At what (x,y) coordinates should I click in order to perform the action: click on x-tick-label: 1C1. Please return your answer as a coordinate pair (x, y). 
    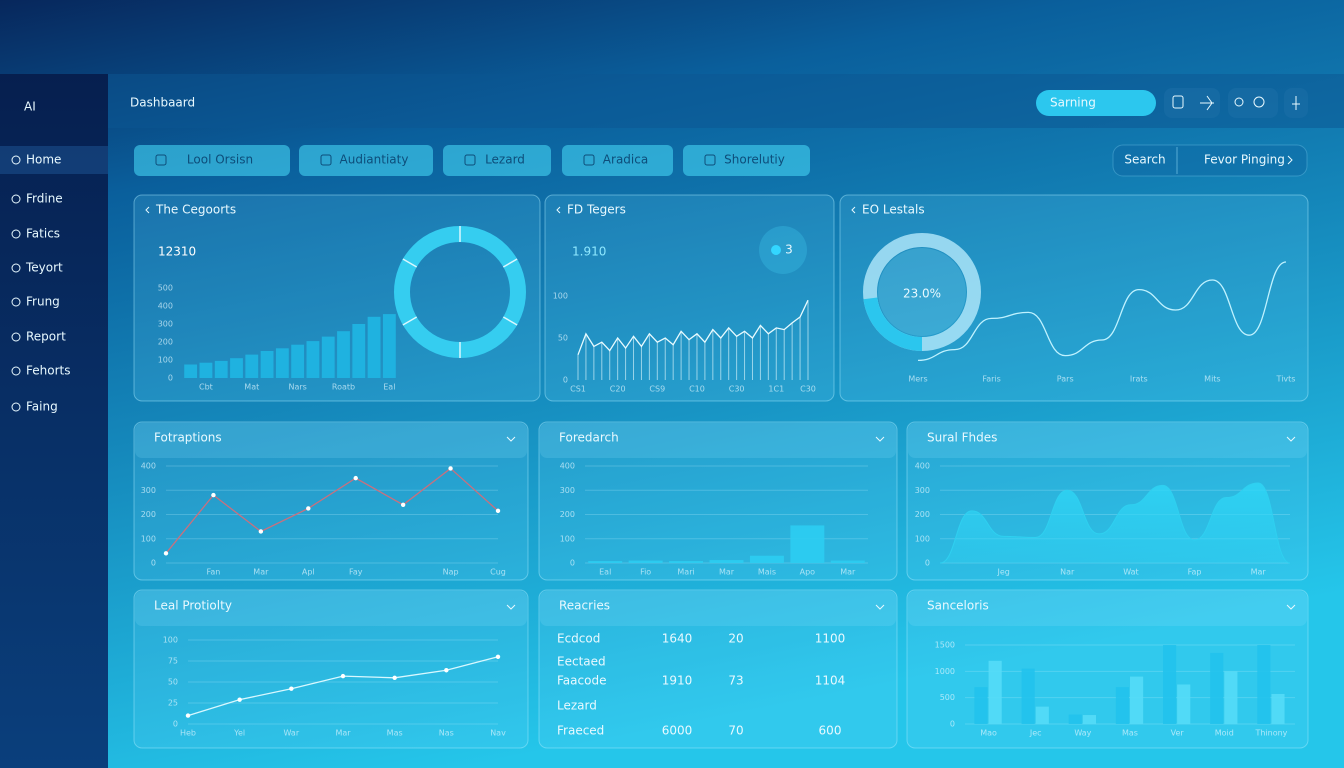
    Looking at the image, I should click on (776, 389).